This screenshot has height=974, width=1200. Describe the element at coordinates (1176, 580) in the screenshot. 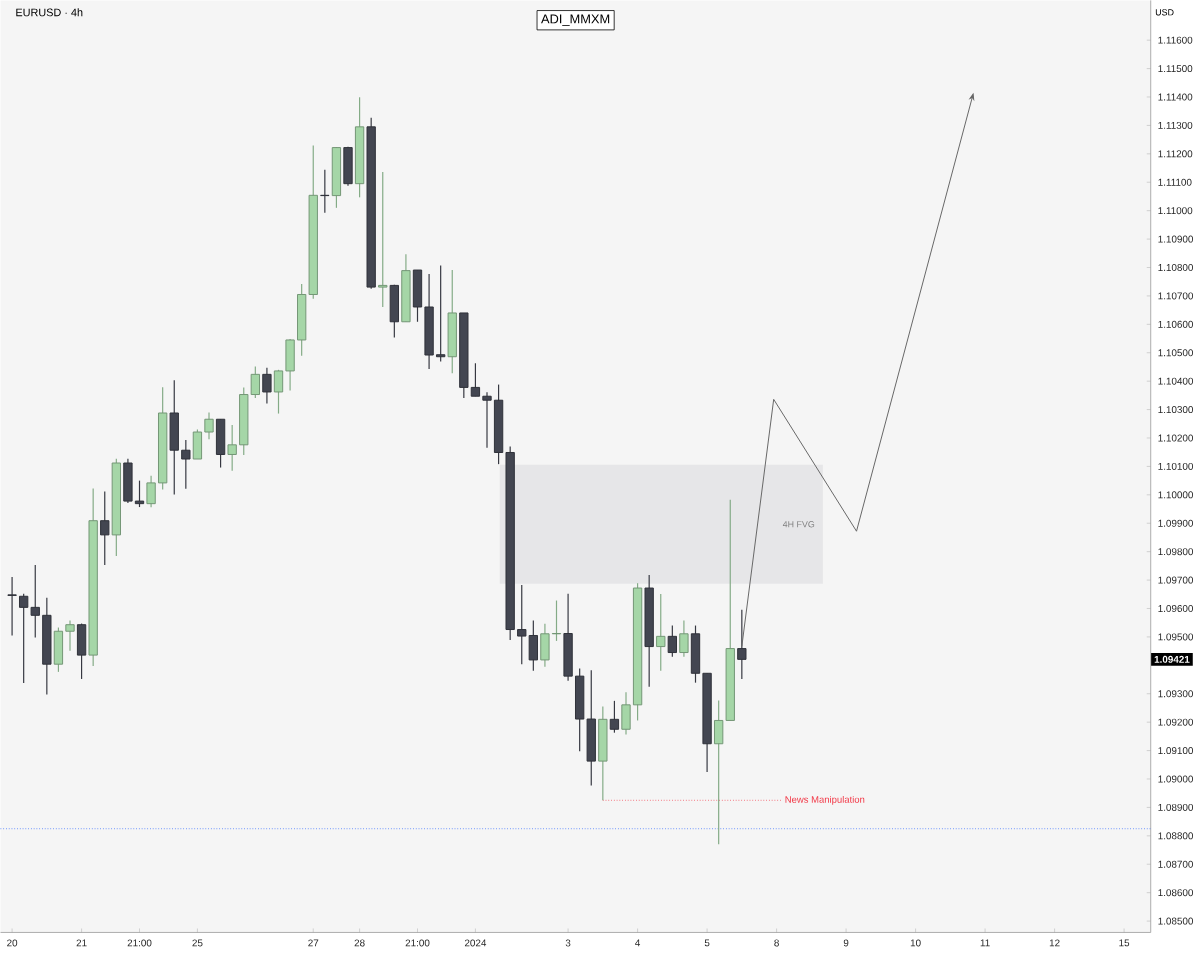

I see `y-tick-label: 1.09700` at that location.